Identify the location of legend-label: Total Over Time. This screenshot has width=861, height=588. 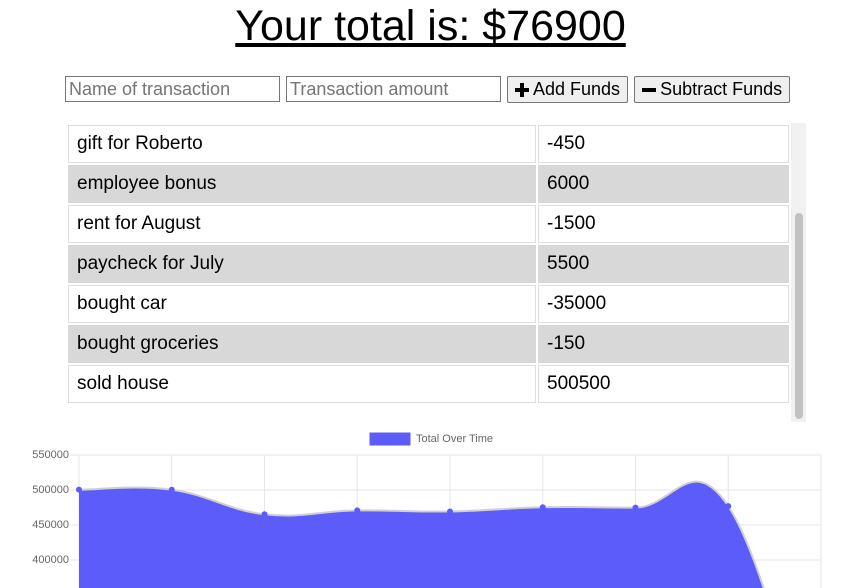
(454, 439).